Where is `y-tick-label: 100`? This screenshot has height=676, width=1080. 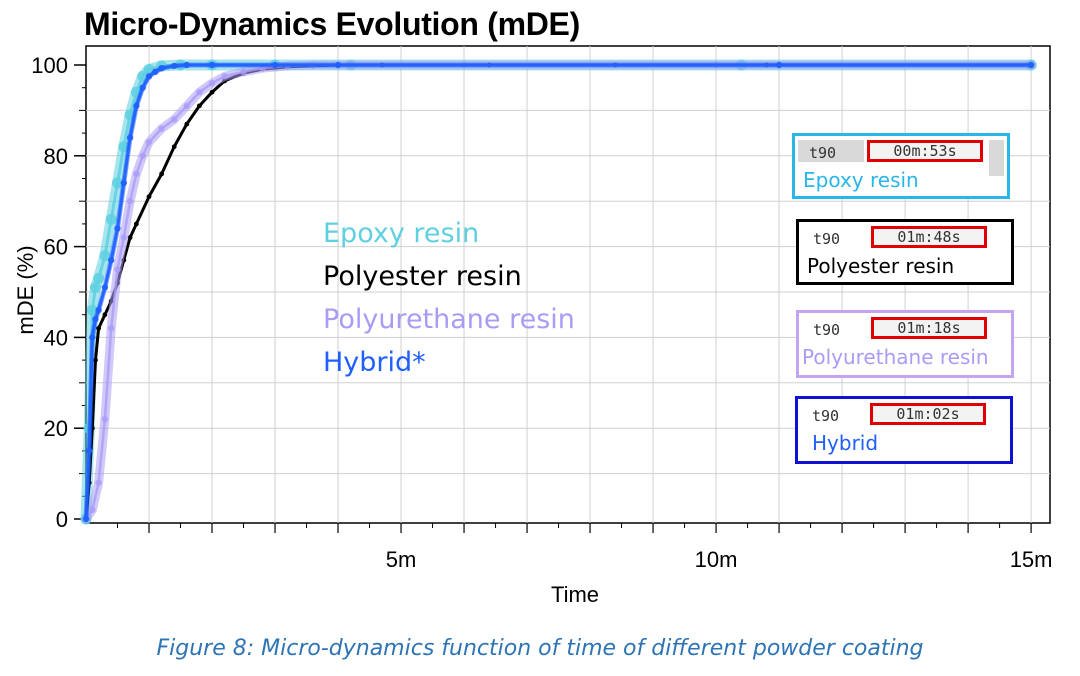
y-tick-label: 100 is located at coordinates (49, 65).